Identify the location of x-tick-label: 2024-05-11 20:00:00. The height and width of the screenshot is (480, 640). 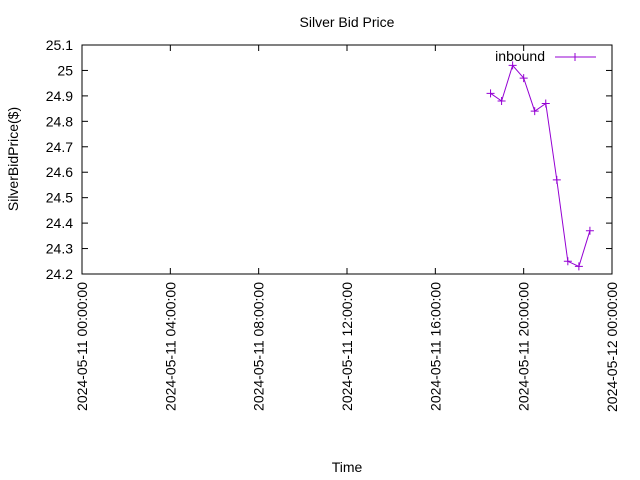
(524, 346).